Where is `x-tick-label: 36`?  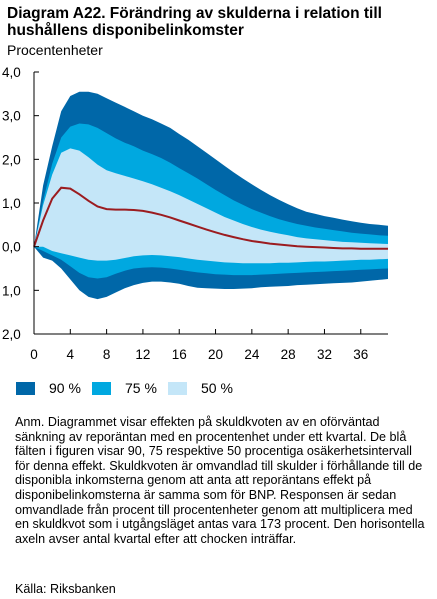
x-tick-label: 36 is located at coordinates (360, 354).